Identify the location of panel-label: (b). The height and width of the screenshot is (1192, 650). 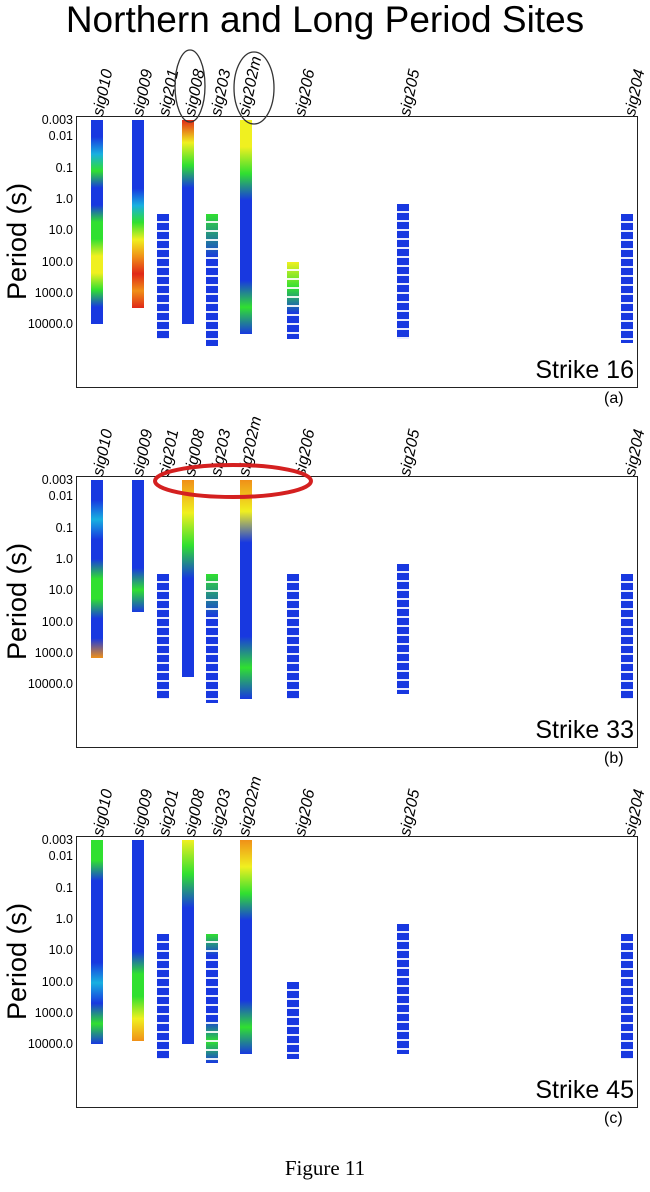
(614, 758).